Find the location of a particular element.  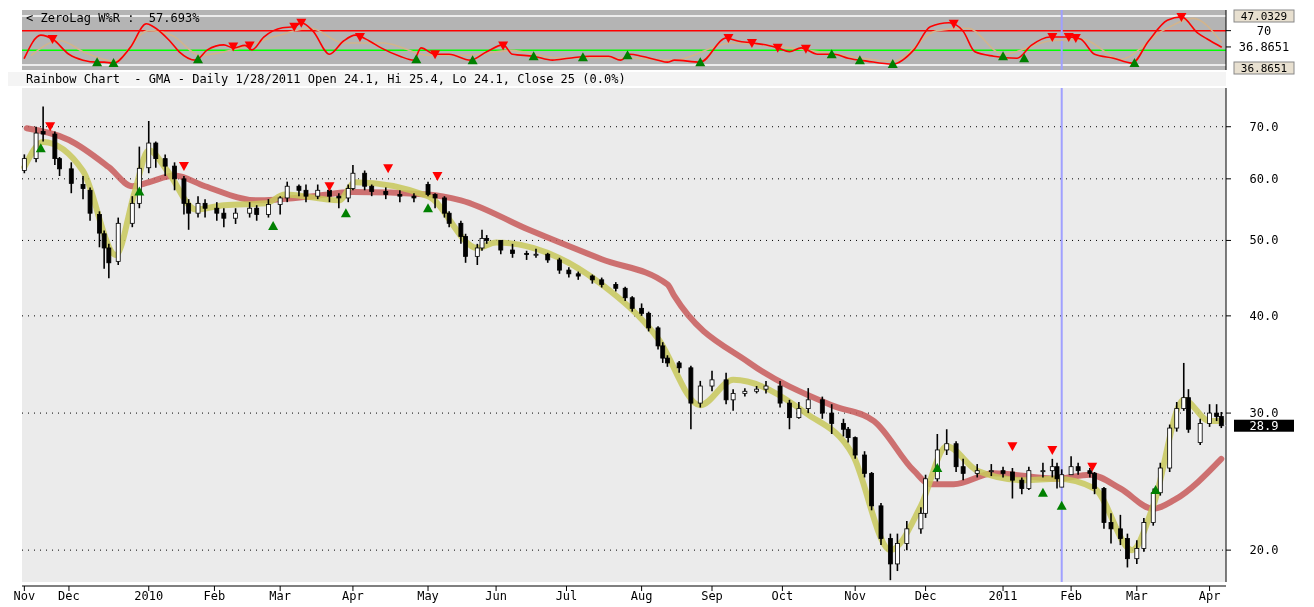

y-tick-label: 60.0 is located at coordinates (1264, 178).